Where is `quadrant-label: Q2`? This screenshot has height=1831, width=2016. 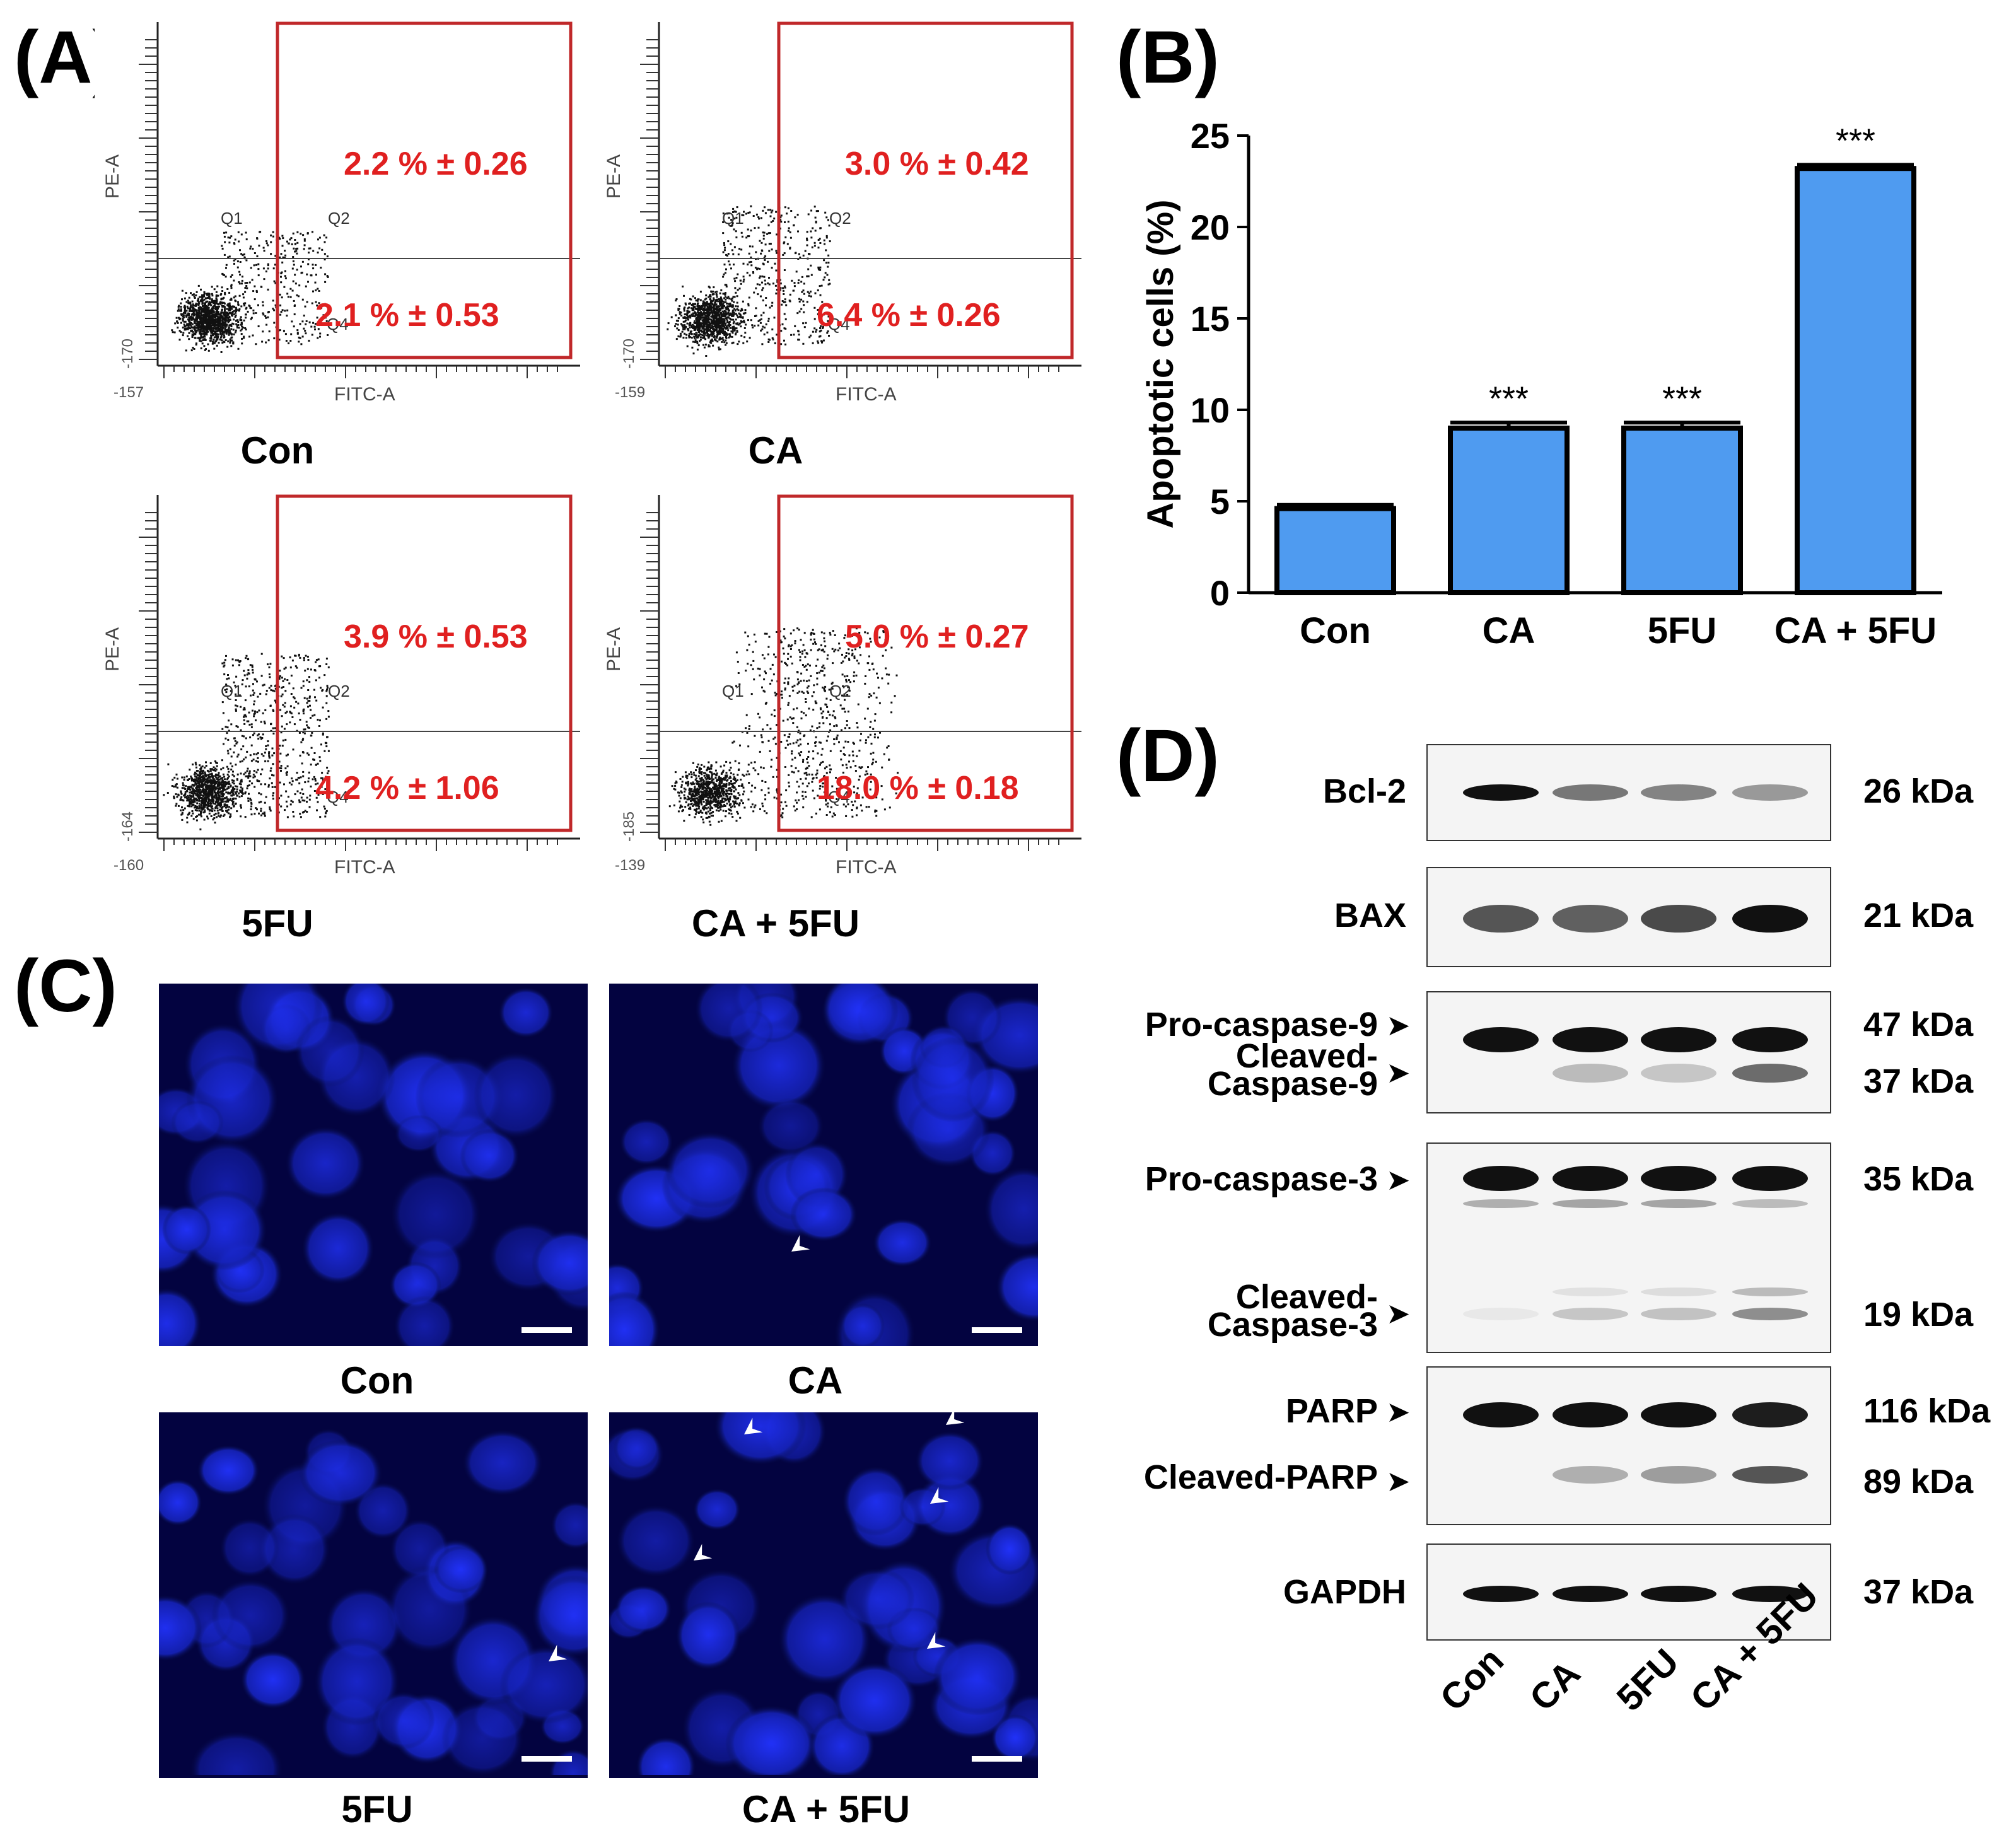 quadrant-label: Q2 is located at coordinates (339, 691).